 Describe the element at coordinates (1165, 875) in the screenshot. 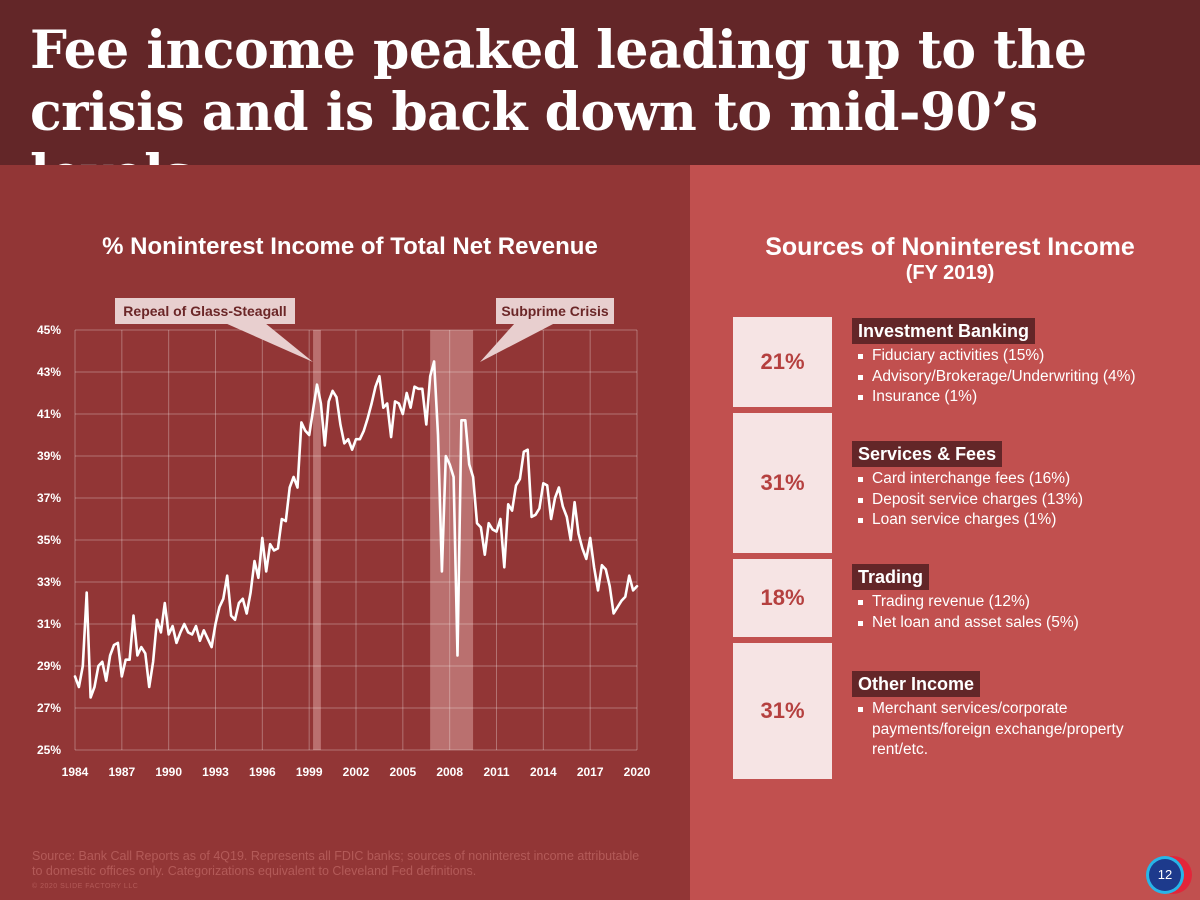

I see `page-number: 12` at that location.